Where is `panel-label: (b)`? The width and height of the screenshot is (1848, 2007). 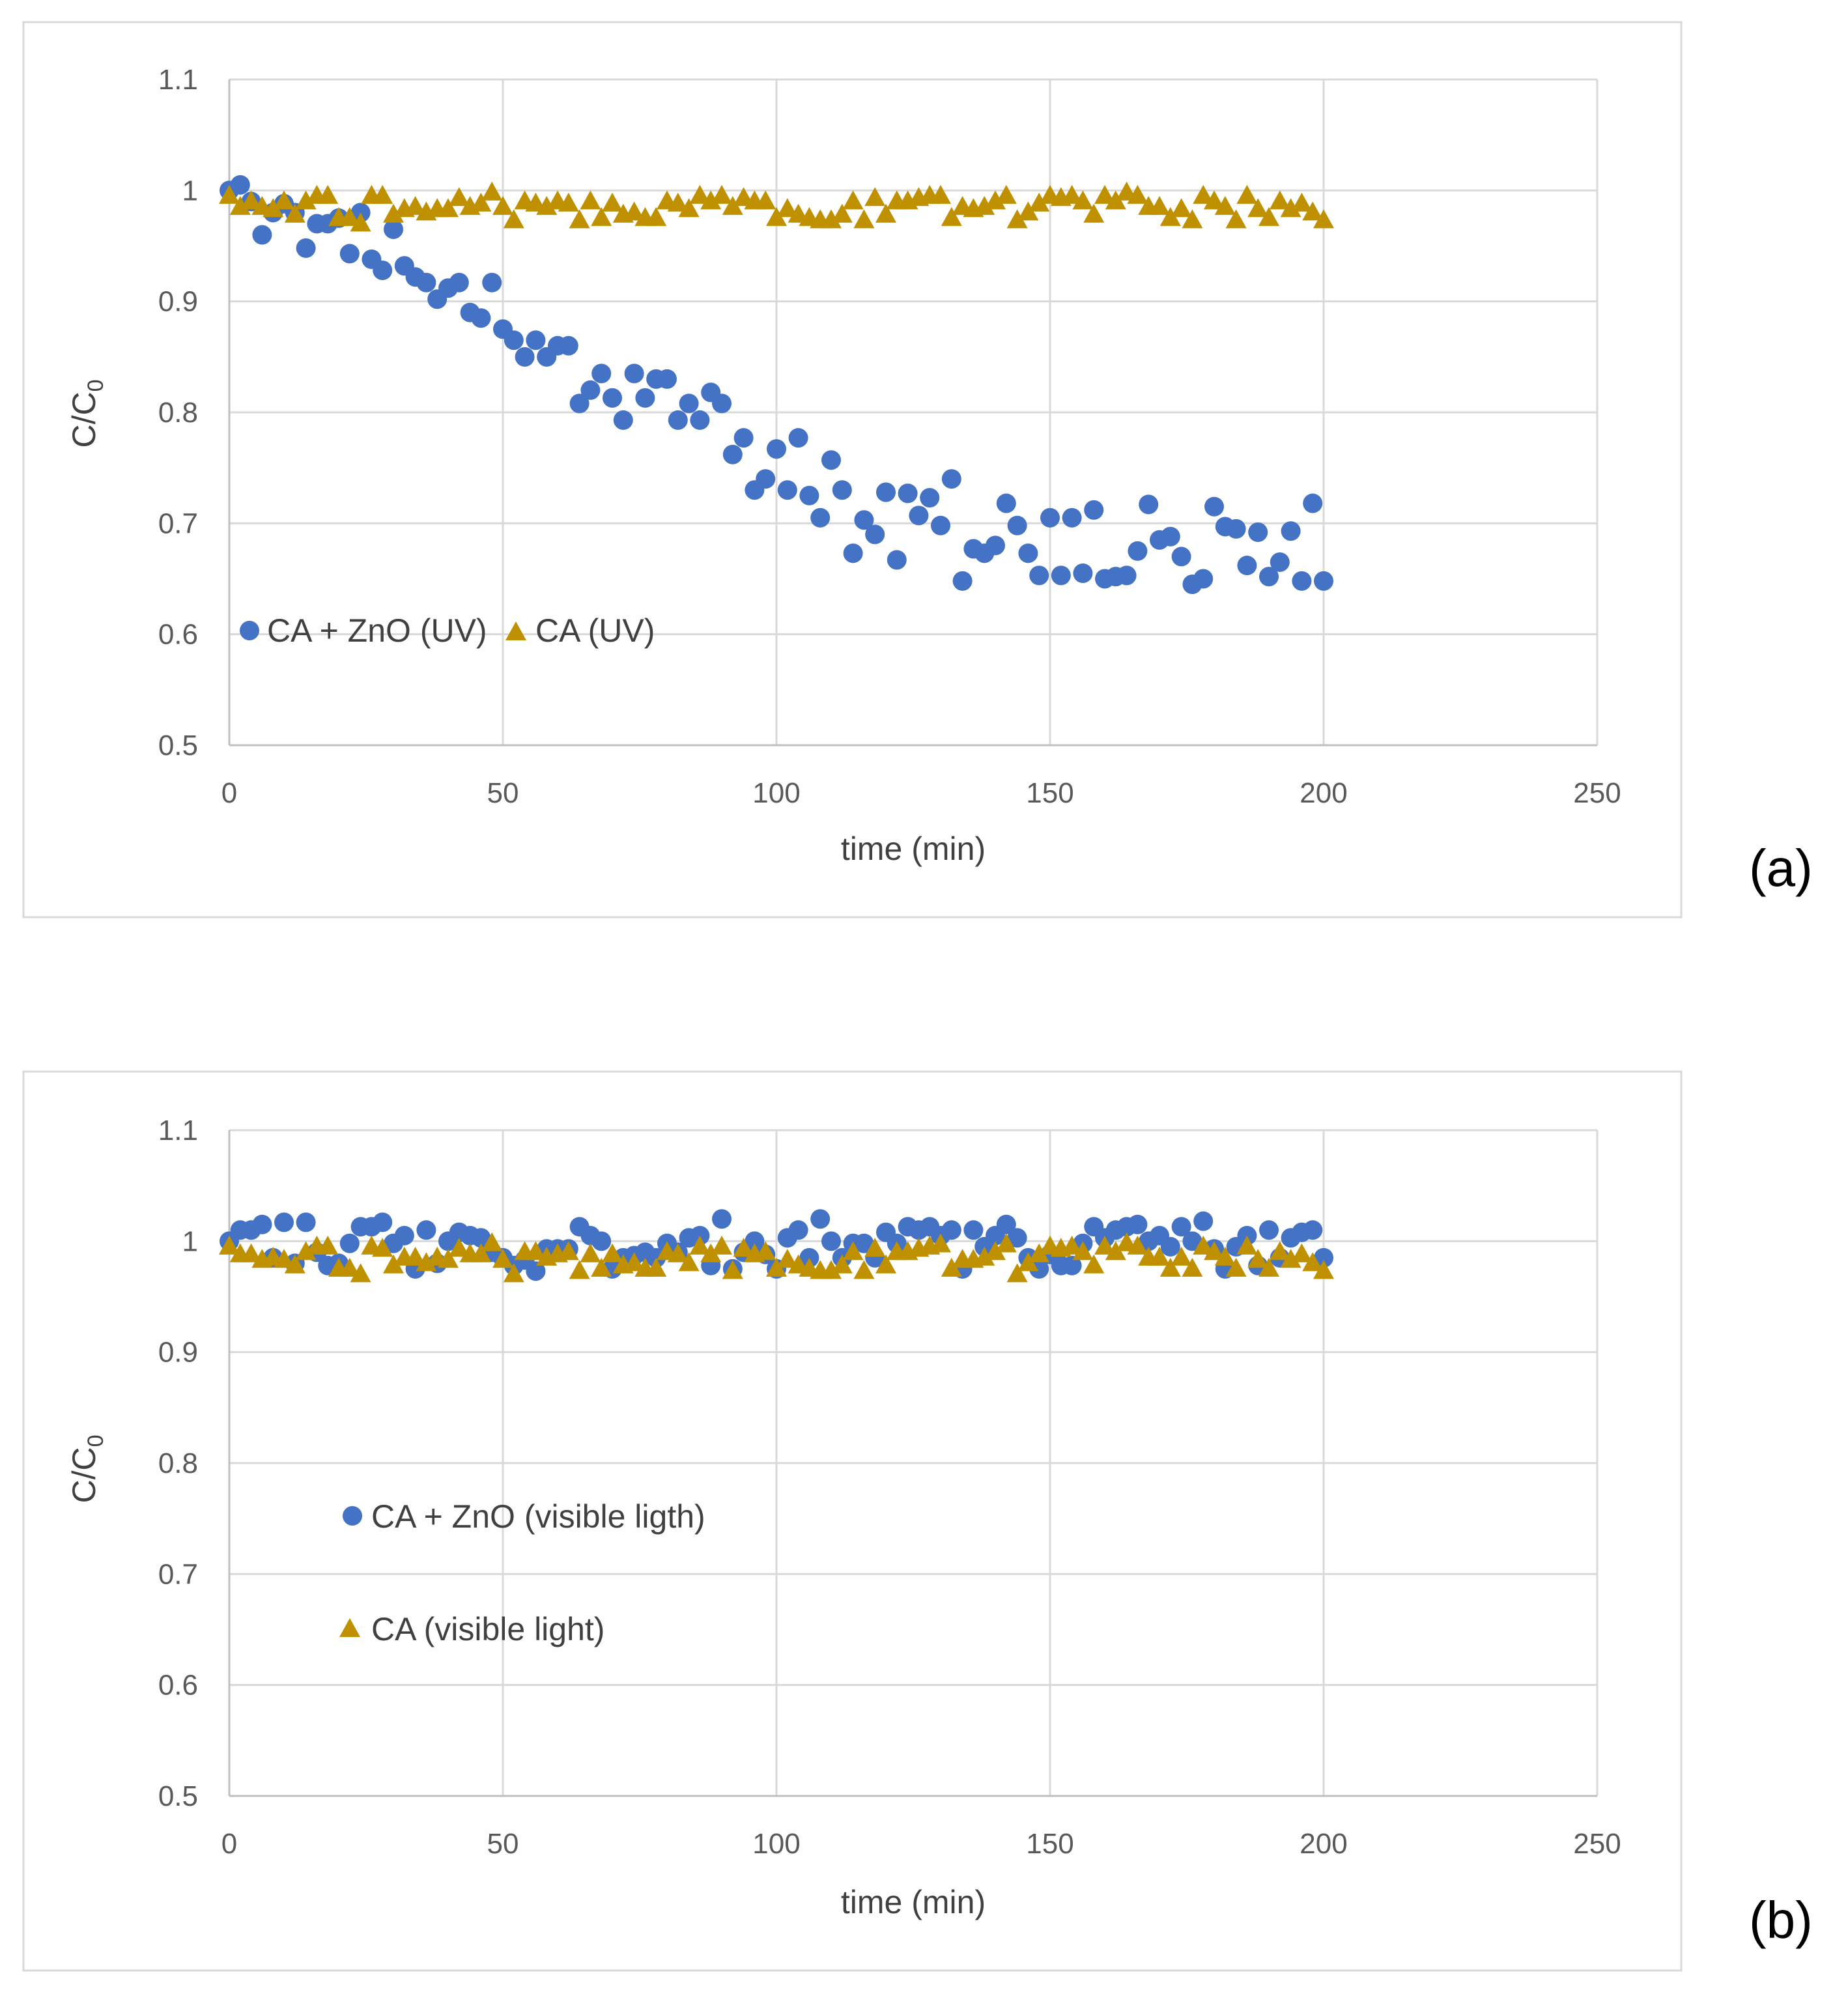
panel-label: (b) is located at coordinates (1781, 1920).